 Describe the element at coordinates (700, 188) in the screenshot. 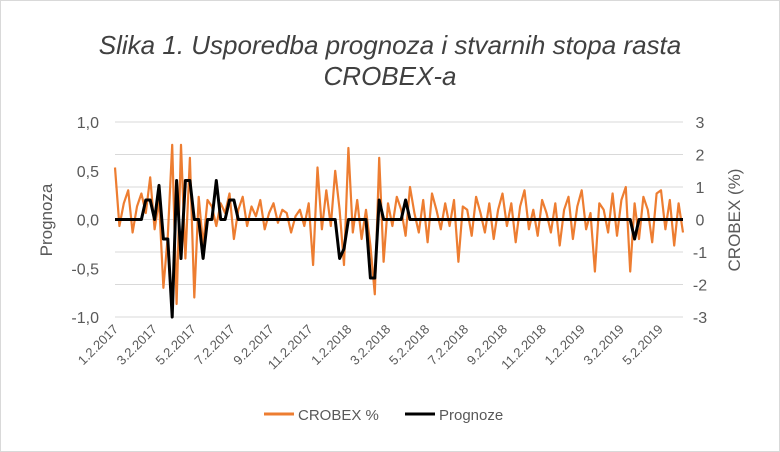

I see `right-tick-label: 1` at that location.